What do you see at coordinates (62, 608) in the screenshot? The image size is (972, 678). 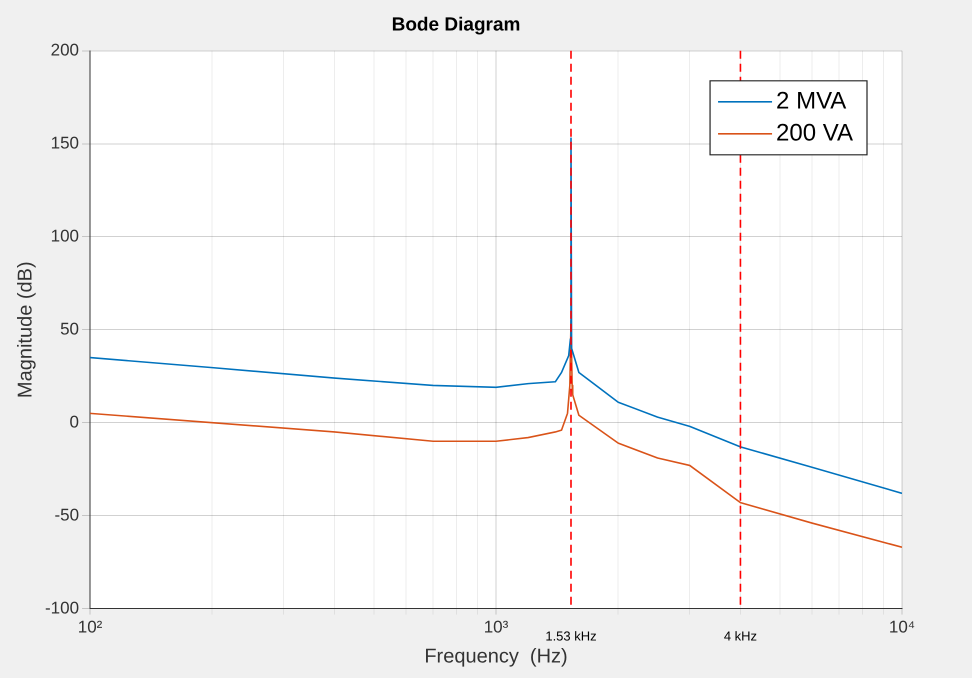 I see `y-tick-label: -100` at bounding box center [62, 608].